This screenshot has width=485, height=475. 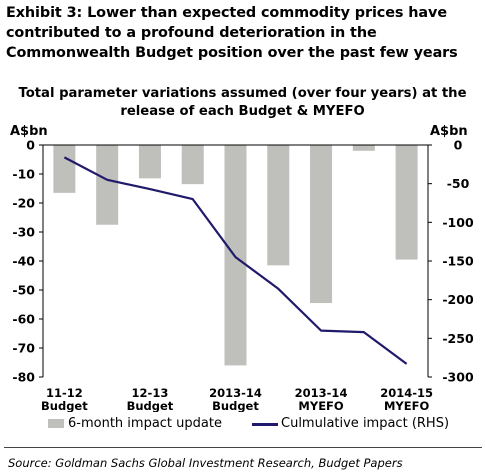 What do you see at coordinates (23, 203) in the screenshot?
I see `left-tick-label-2: -20` at bounding box center [23, 203].